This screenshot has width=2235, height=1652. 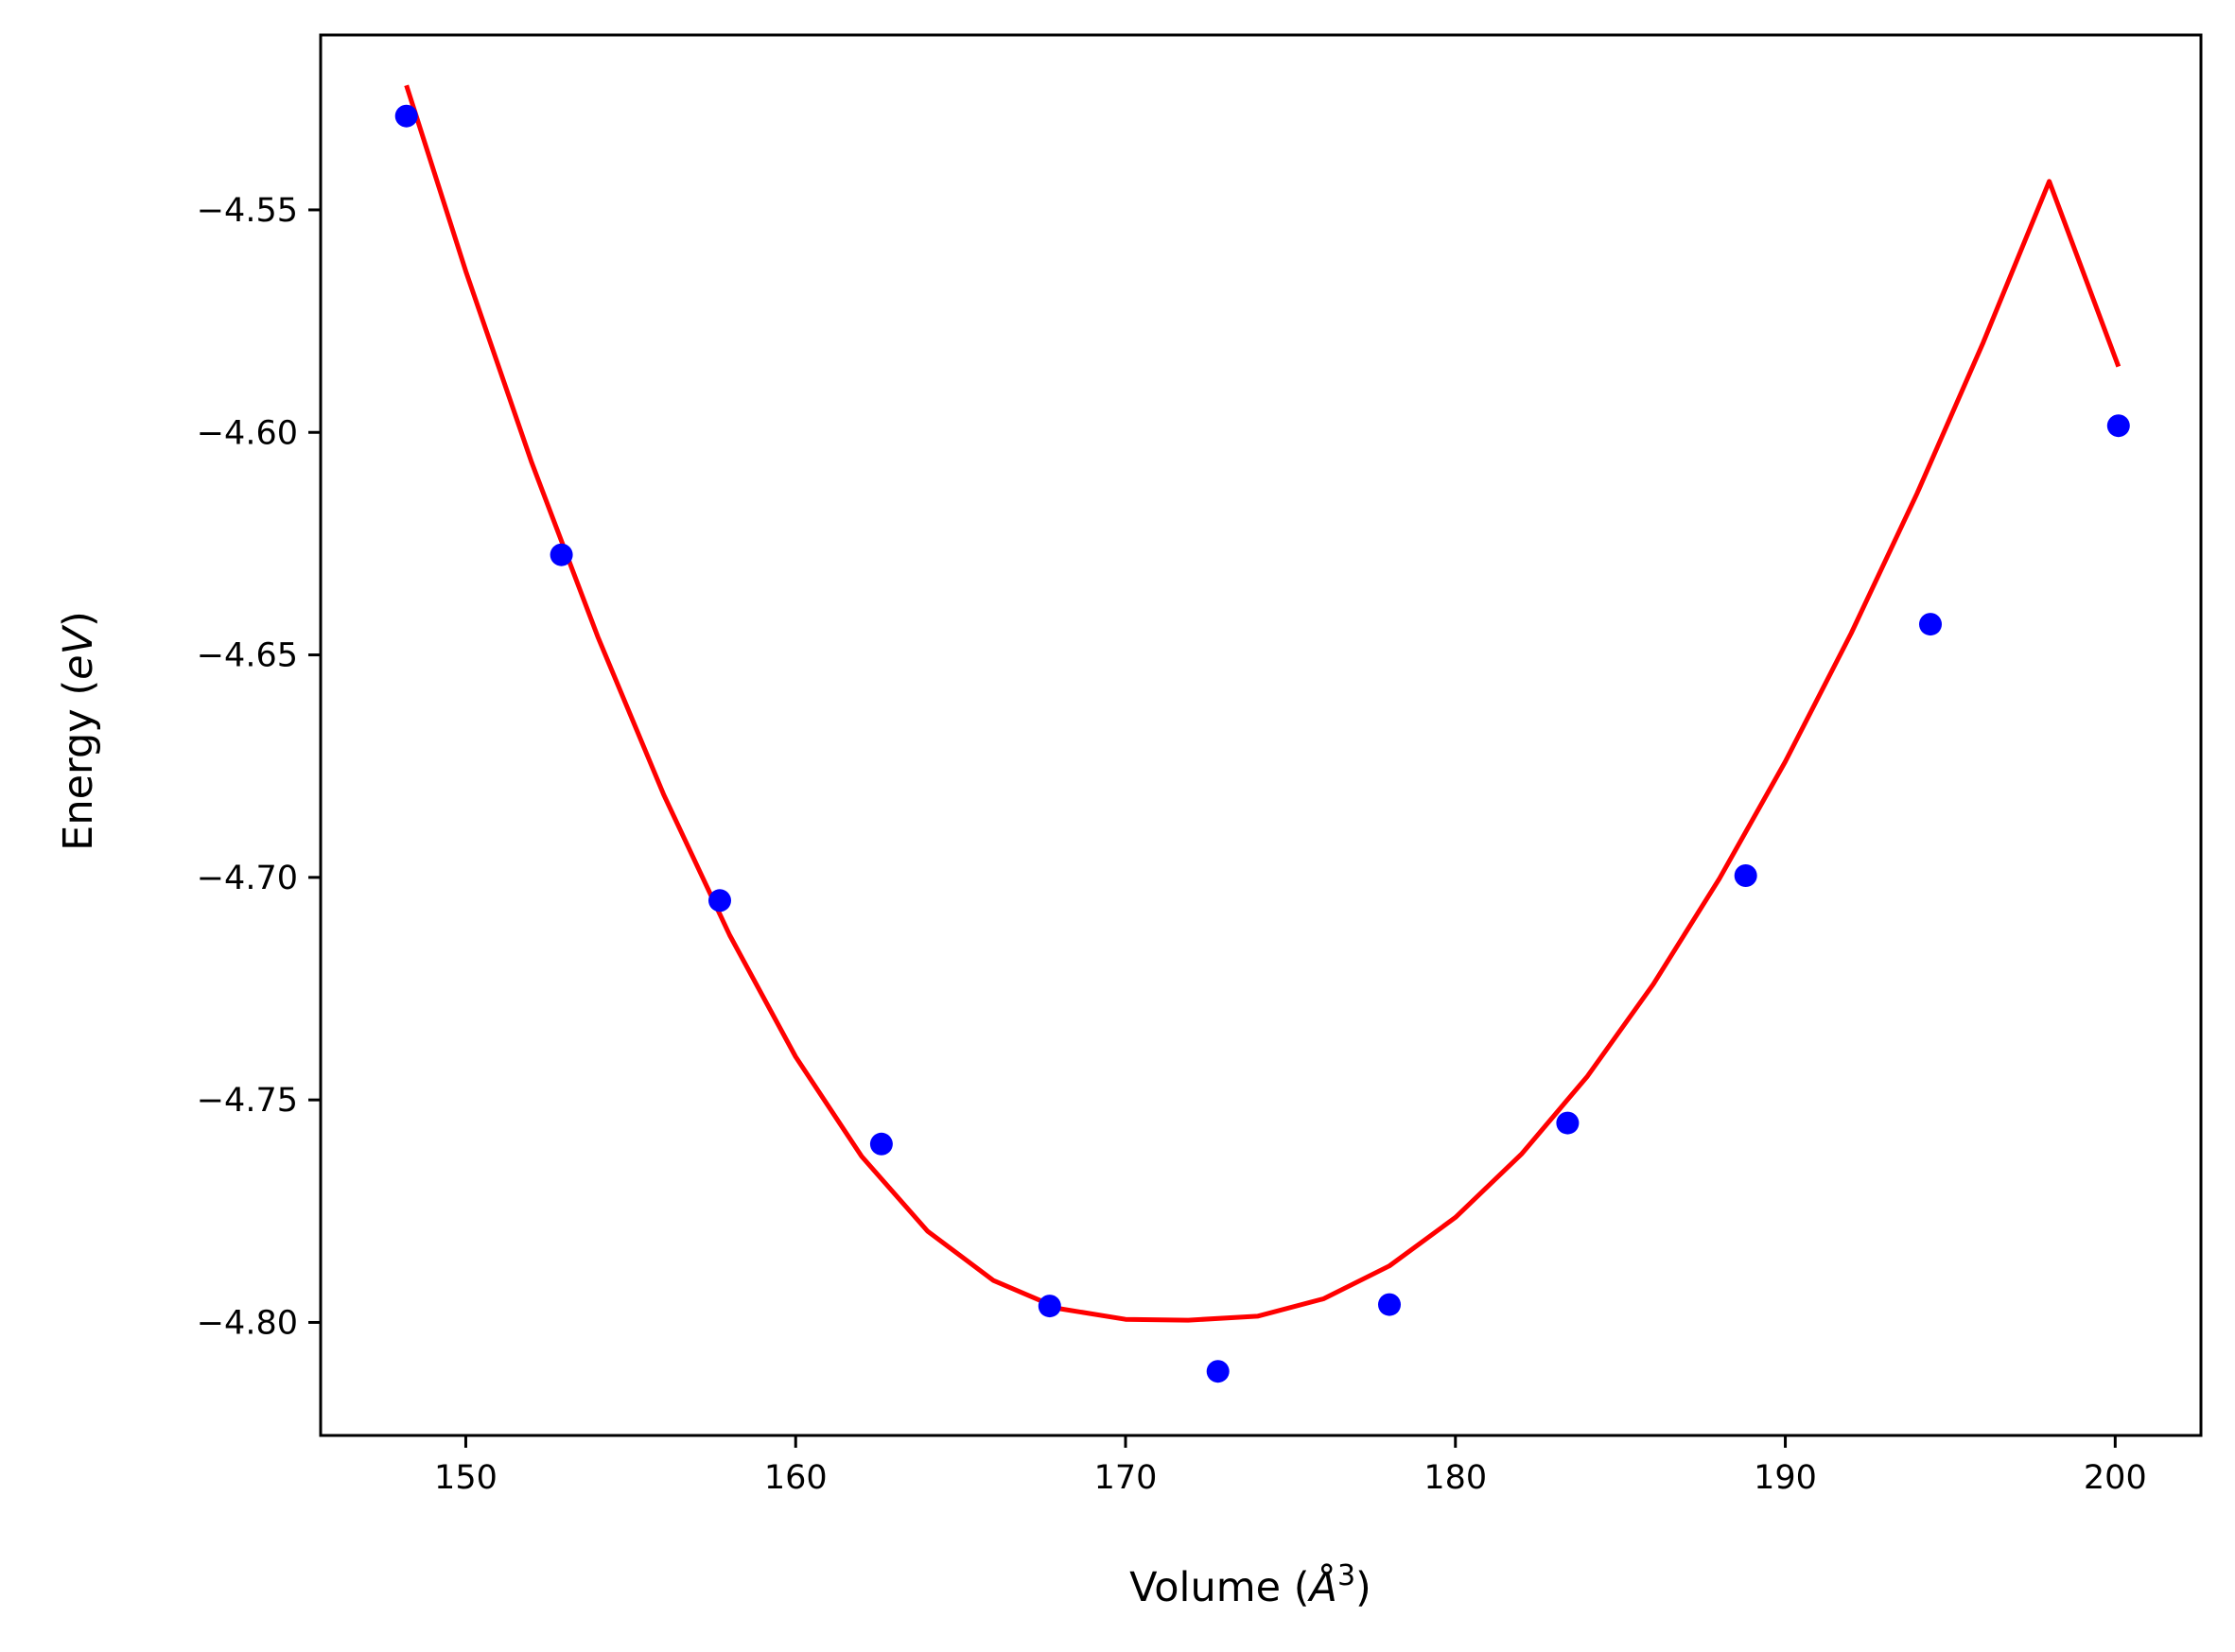 What do you see at coordinates (247, 211) in the screenshot?
I see `y-tick-label: −4.55` at bounding box center [247, 211].